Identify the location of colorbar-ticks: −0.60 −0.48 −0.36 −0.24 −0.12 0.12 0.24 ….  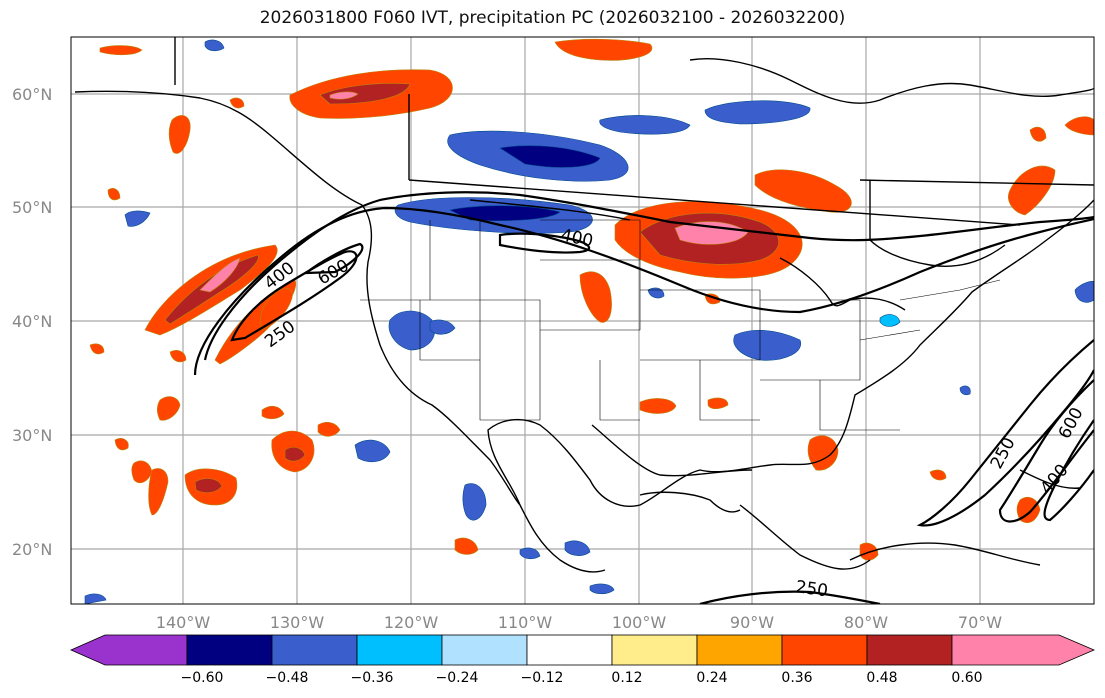
(582, 678).